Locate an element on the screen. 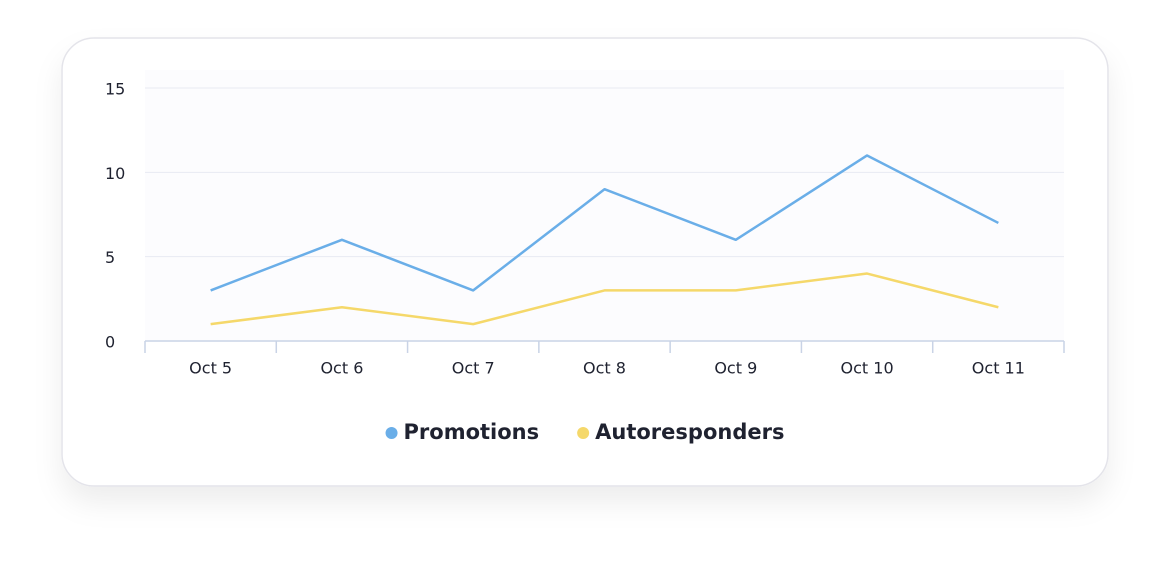 The height and width of the screenshot is (576, 1170). y-tick-label: 10 is located at coordinates (115, 173).